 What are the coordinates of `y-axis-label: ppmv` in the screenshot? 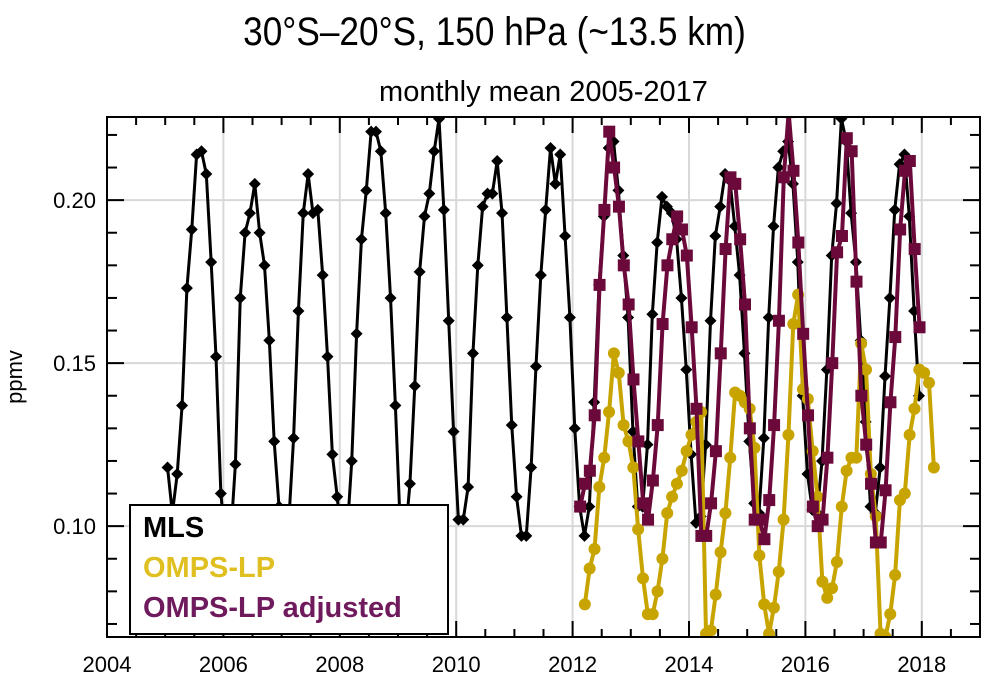 It's located at (14, 377).